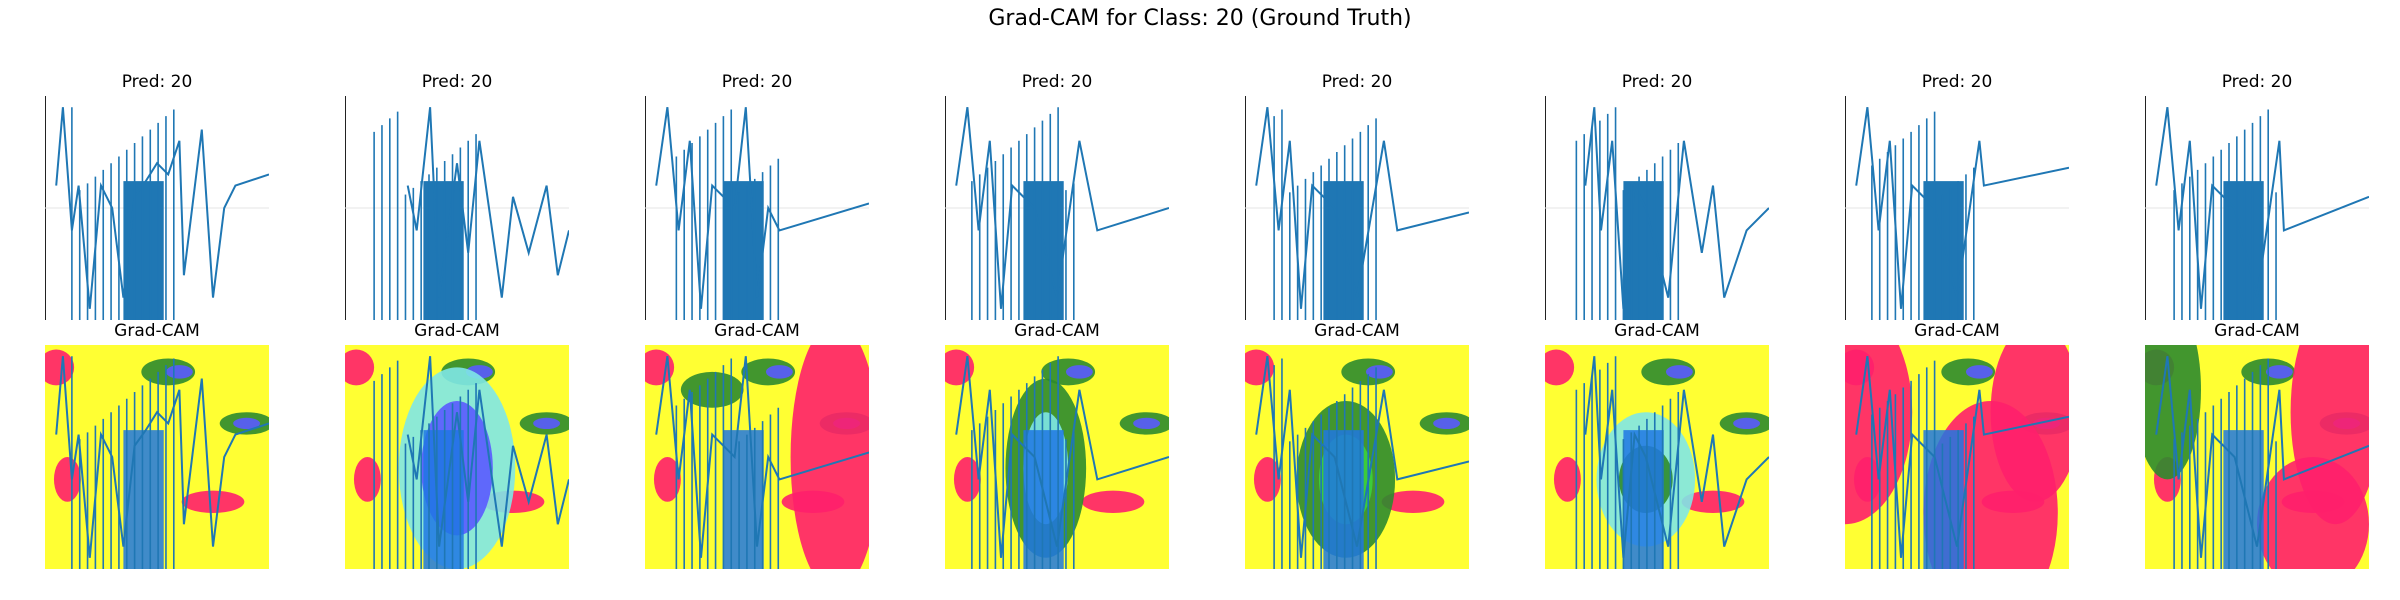  Describe the element at coordinates (1200, 18) in the screenshot. I see `figure-title: Grad-CAM for Class: 20 (Ground Truth)` at that location.